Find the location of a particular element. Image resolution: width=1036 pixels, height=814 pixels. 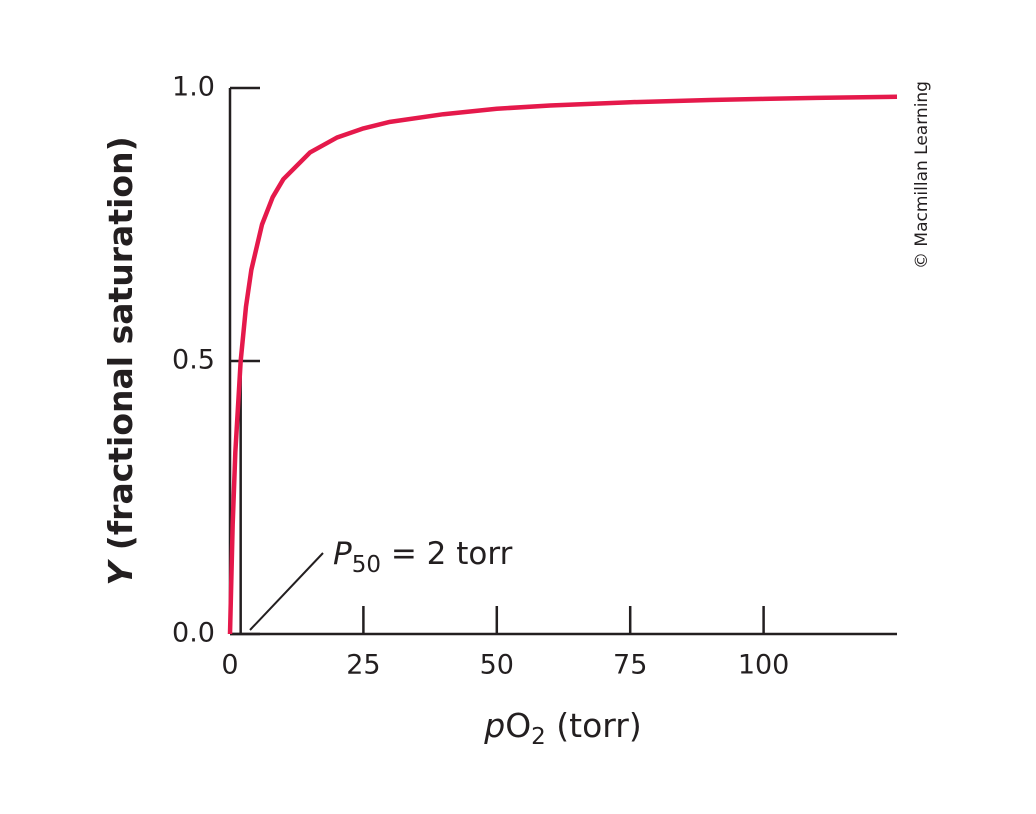

x-tick-label: 0 is located at coordinates (229, 665).